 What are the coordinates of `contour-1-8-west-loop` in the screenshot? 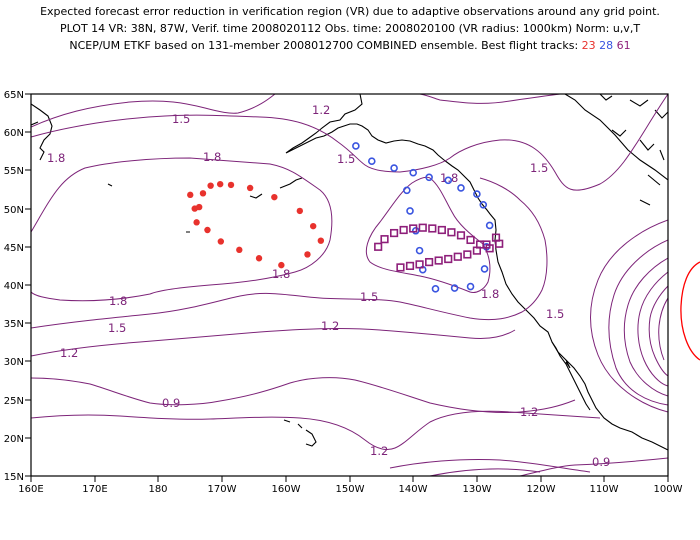 It's located at (182, 229).